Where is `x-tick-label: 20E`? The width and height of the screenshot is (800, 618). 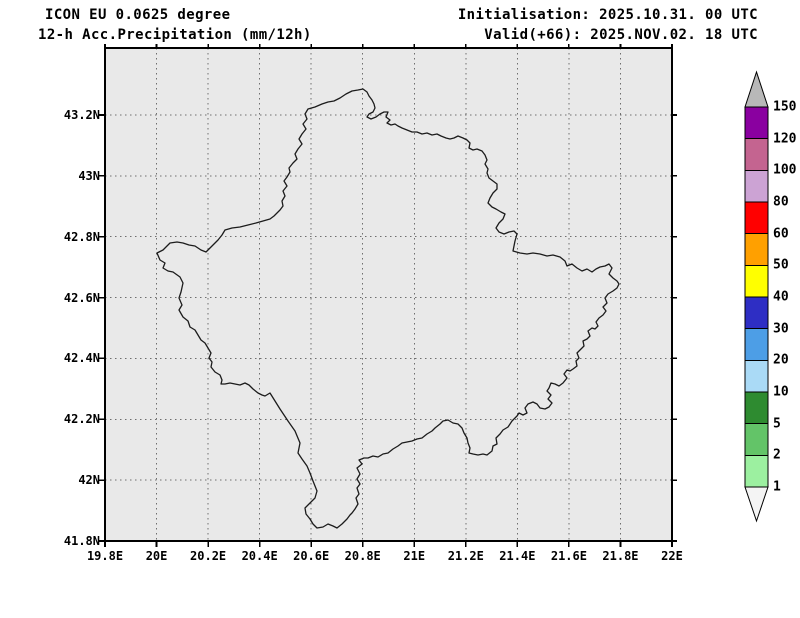
x-tick-label: 20E is located at coordinates (156, 556).